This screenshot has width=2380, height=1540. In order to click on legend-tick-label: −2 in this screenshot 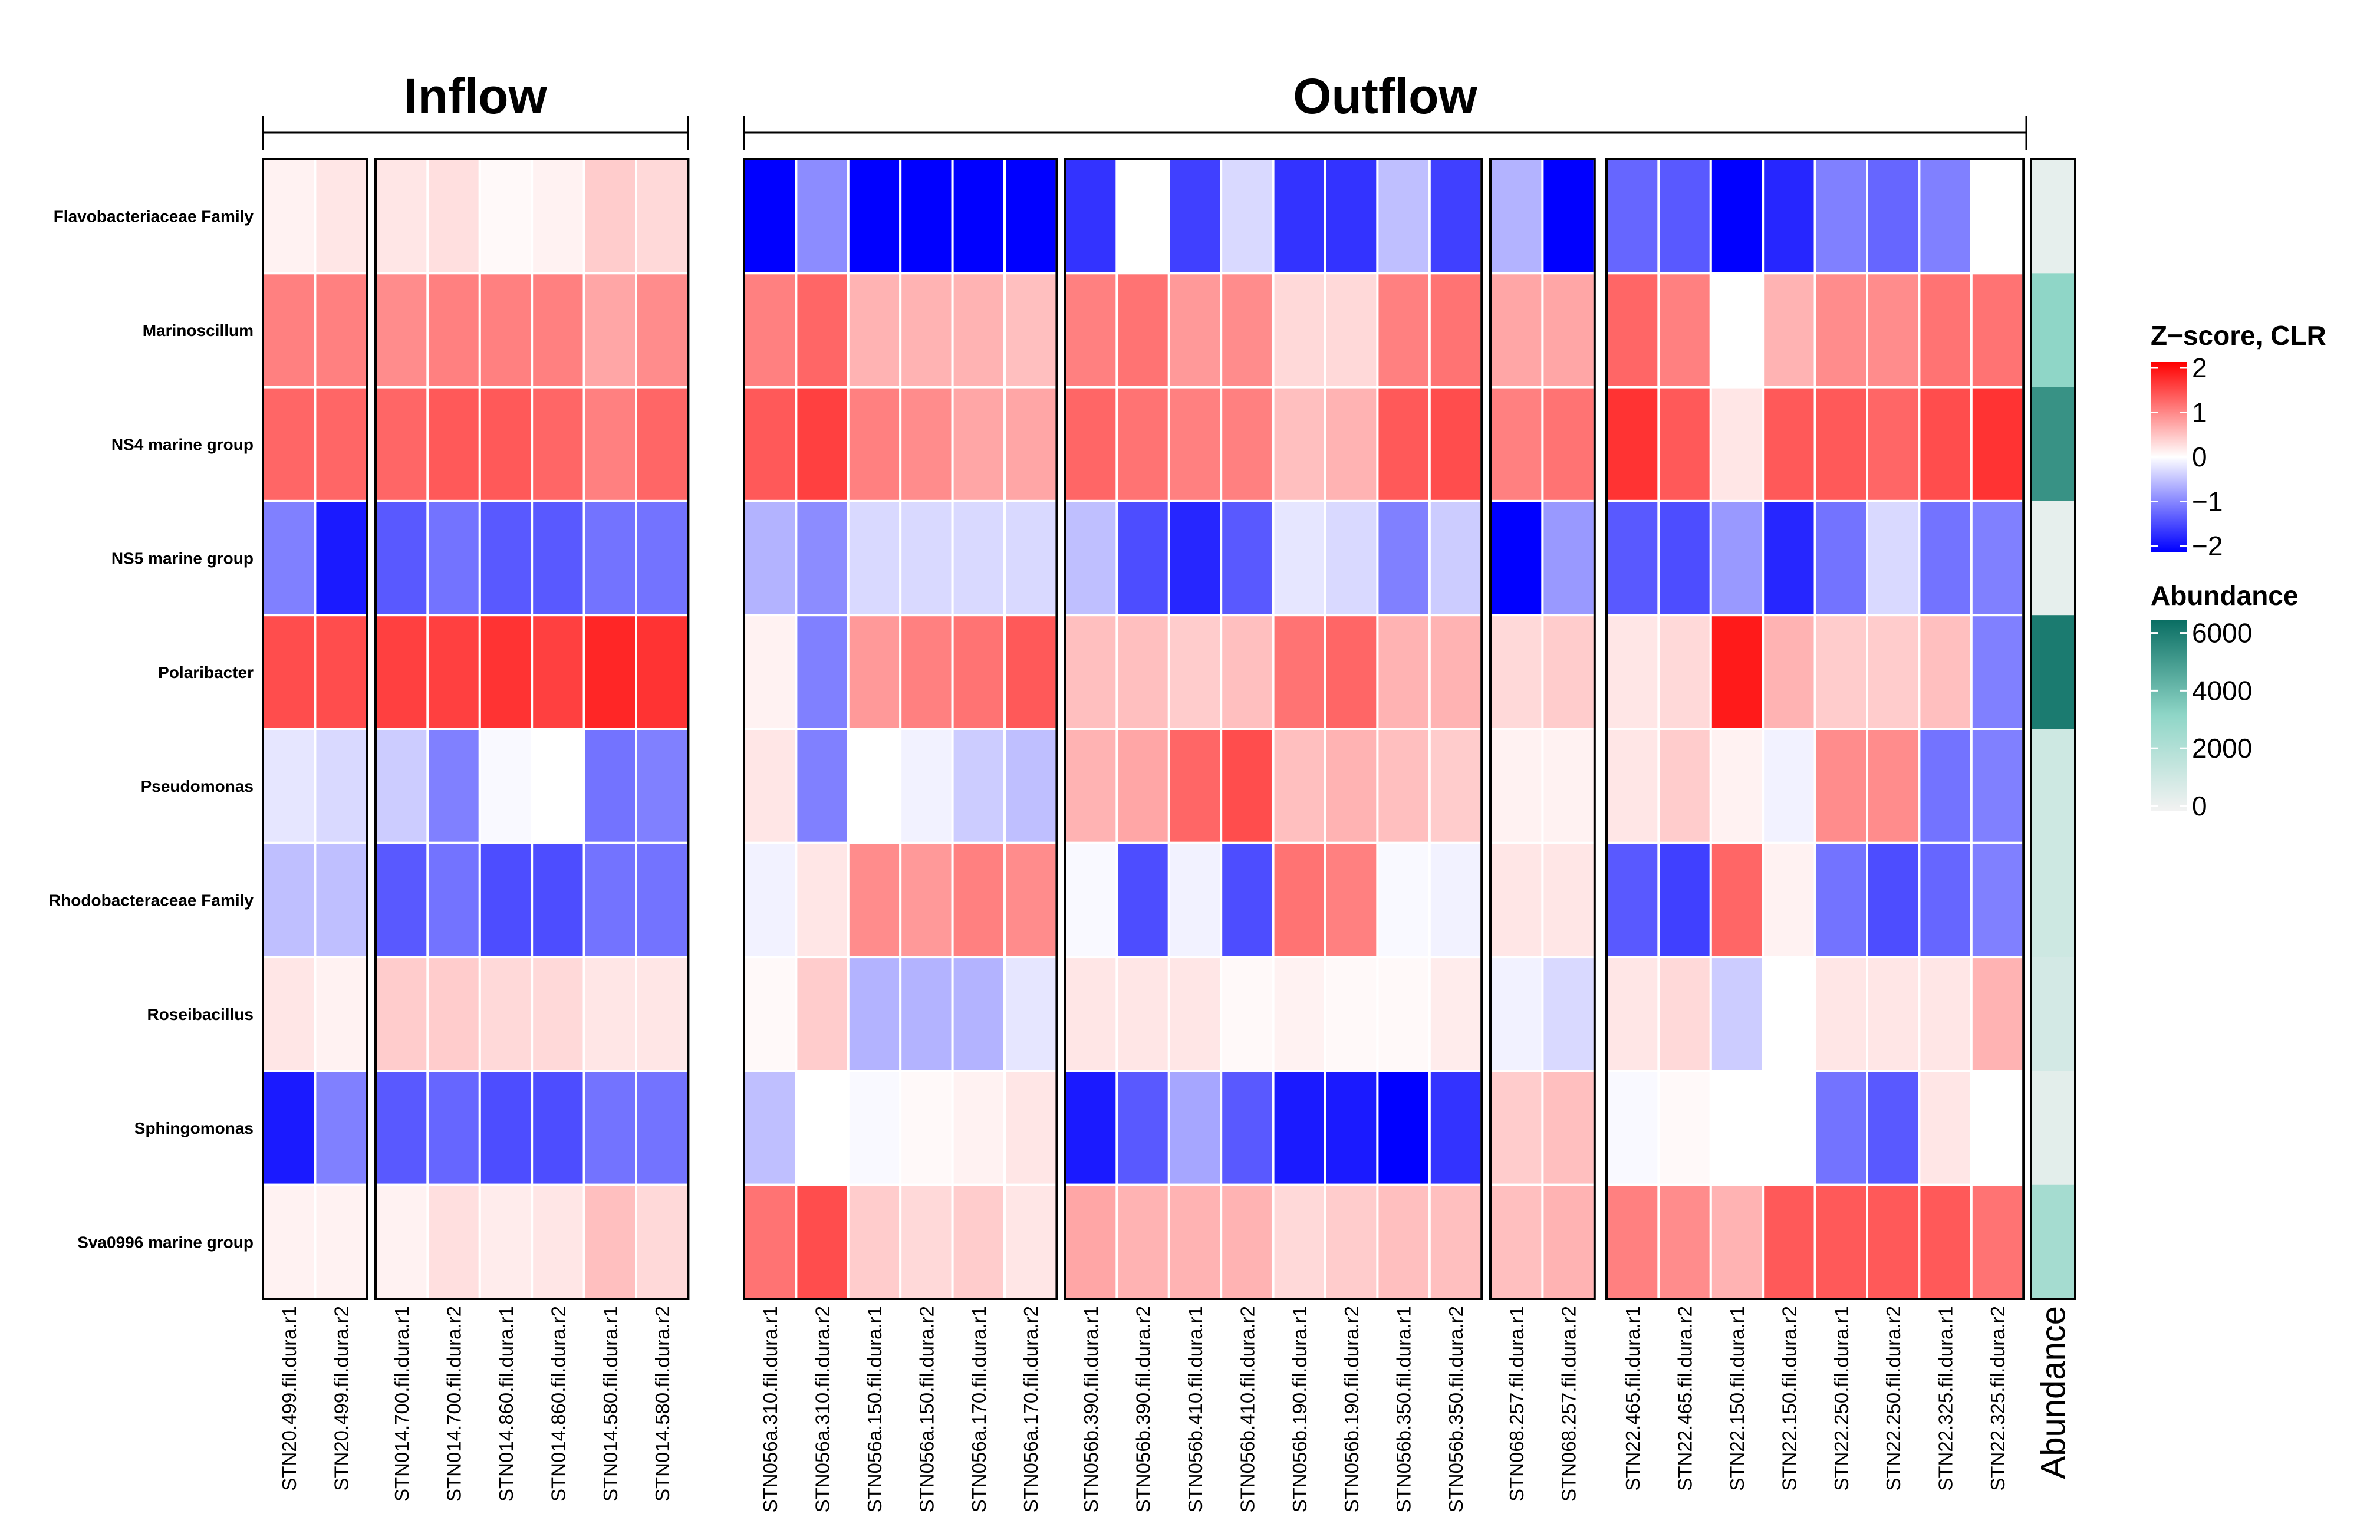, I will do `click(2207, 546)`.